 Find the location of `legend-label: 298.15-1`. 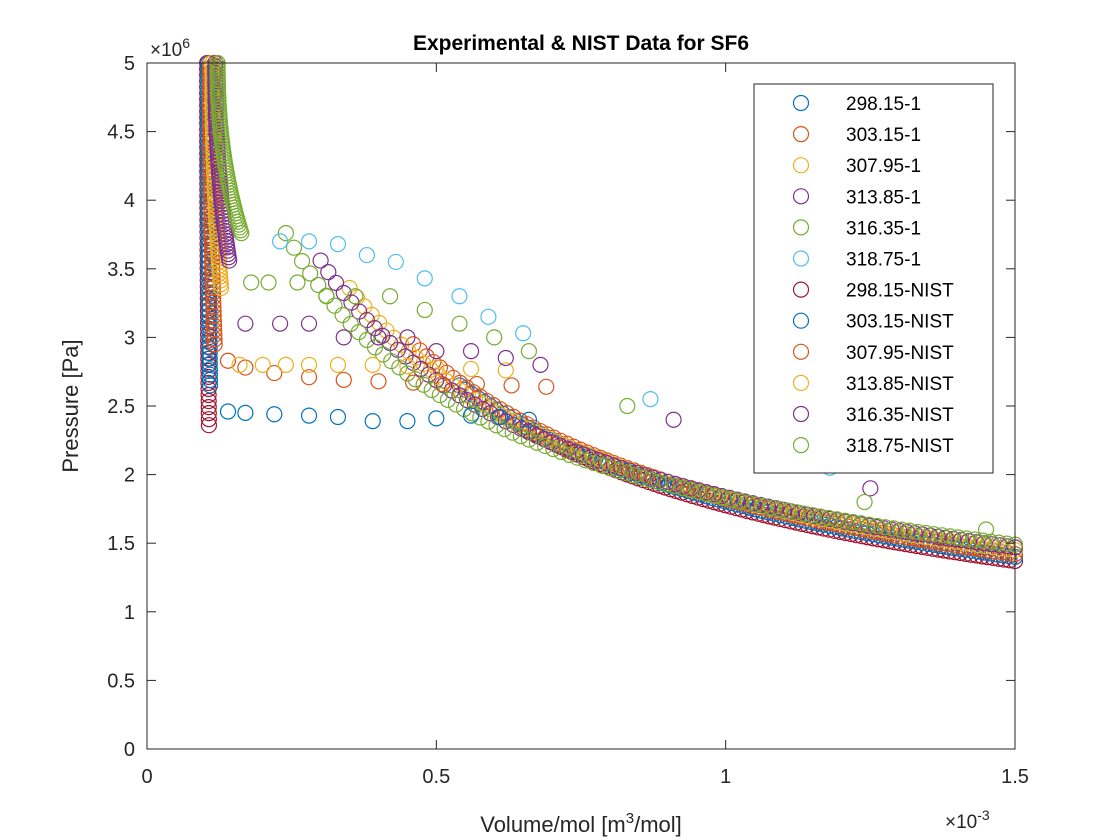

legend-label: 298.15-1 is located at coordinates (883, 104).